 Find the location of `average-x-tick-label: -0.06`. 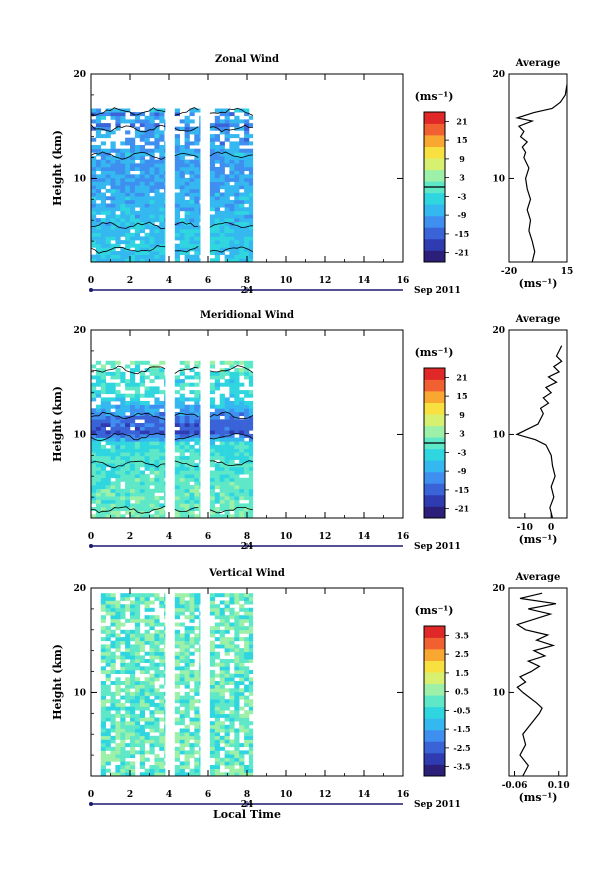

average-x-tick-label: -0.06 is located at coordinates (515, 786).